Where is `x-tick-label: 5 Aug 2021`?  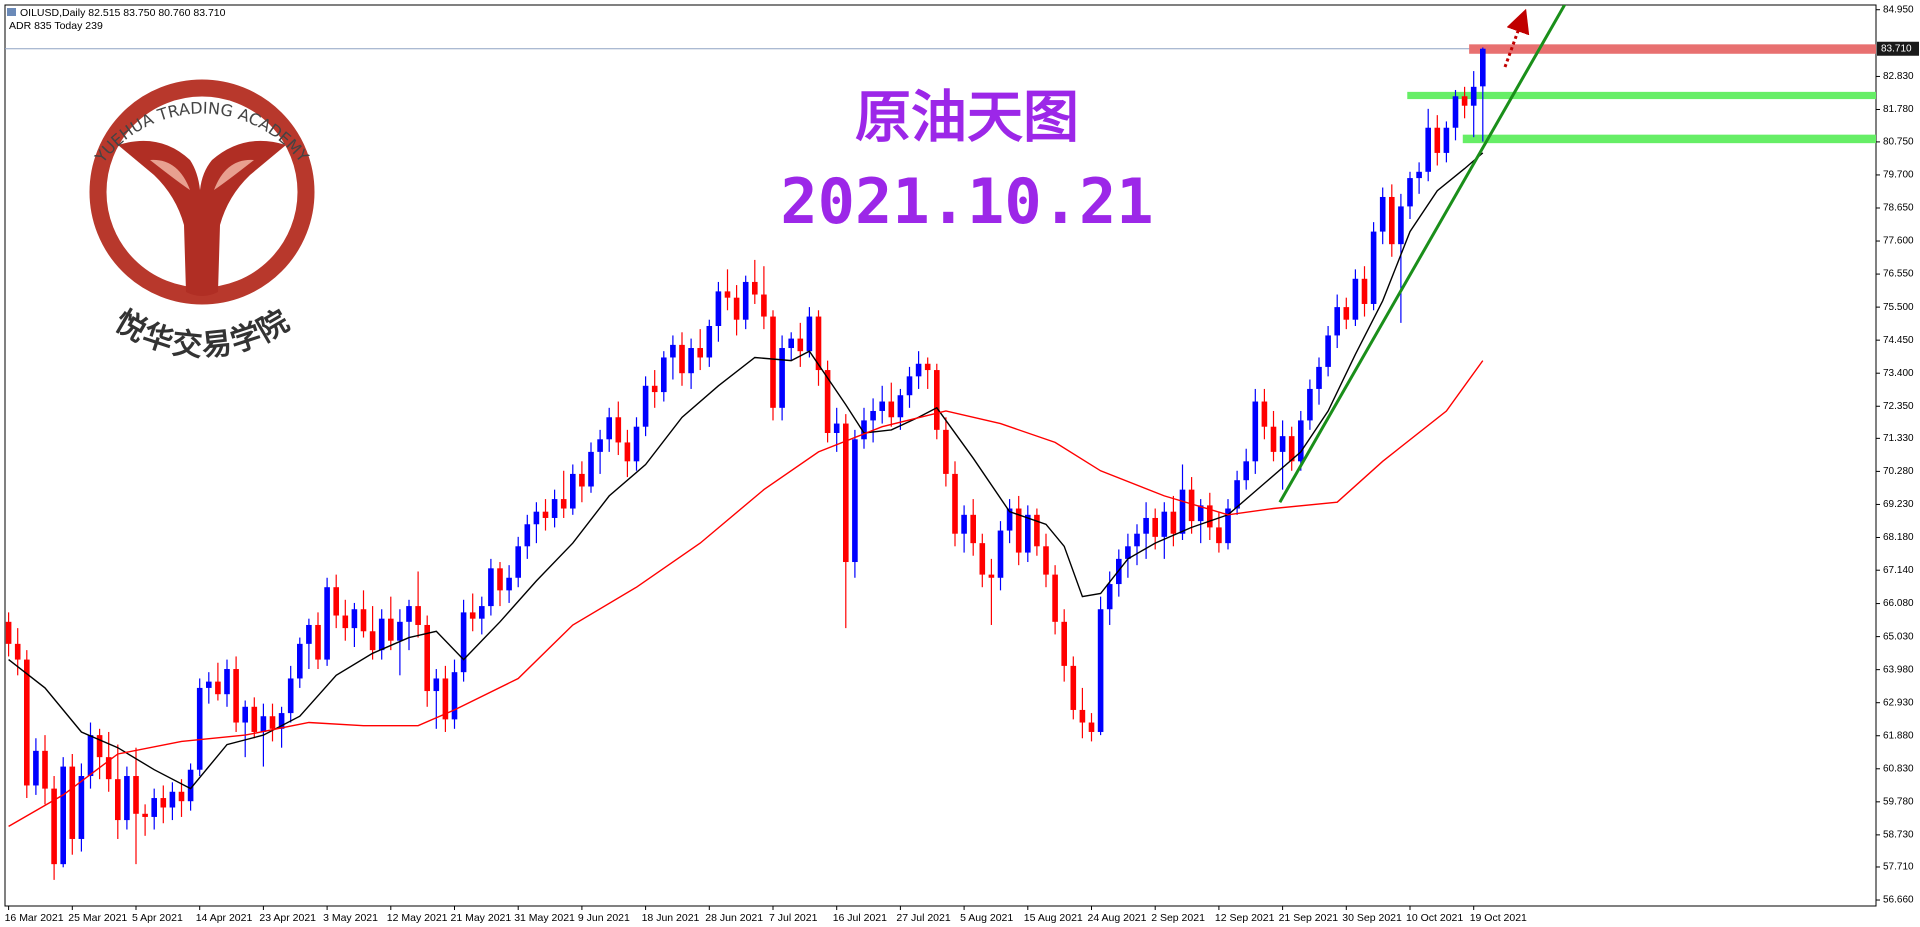 x-tick-label: 5 Aug 2021 is located at coordinates (986, 918).